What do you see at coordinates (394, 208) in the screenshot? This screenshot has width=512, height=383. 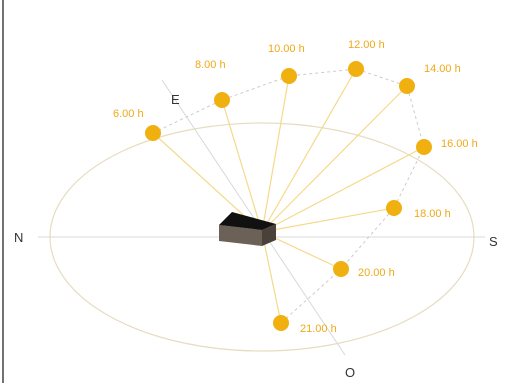 I see `sun-icon-18h` at bounding box center [394, 208].